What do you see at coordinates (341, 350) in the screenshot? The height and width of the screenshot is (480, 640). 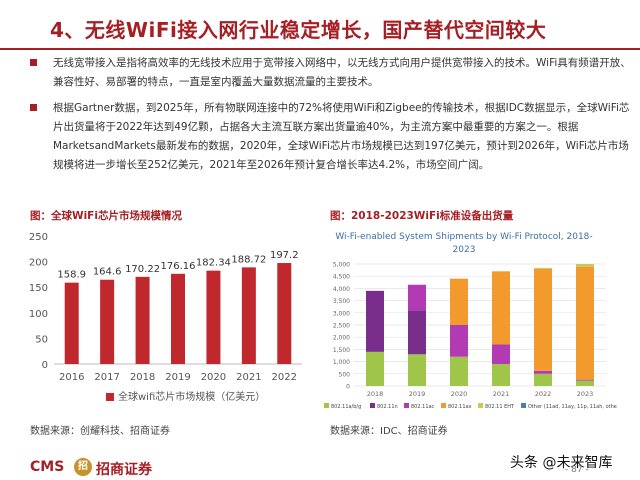 I see `y-tick-label: 1,500` at bounding box center [341, 350].